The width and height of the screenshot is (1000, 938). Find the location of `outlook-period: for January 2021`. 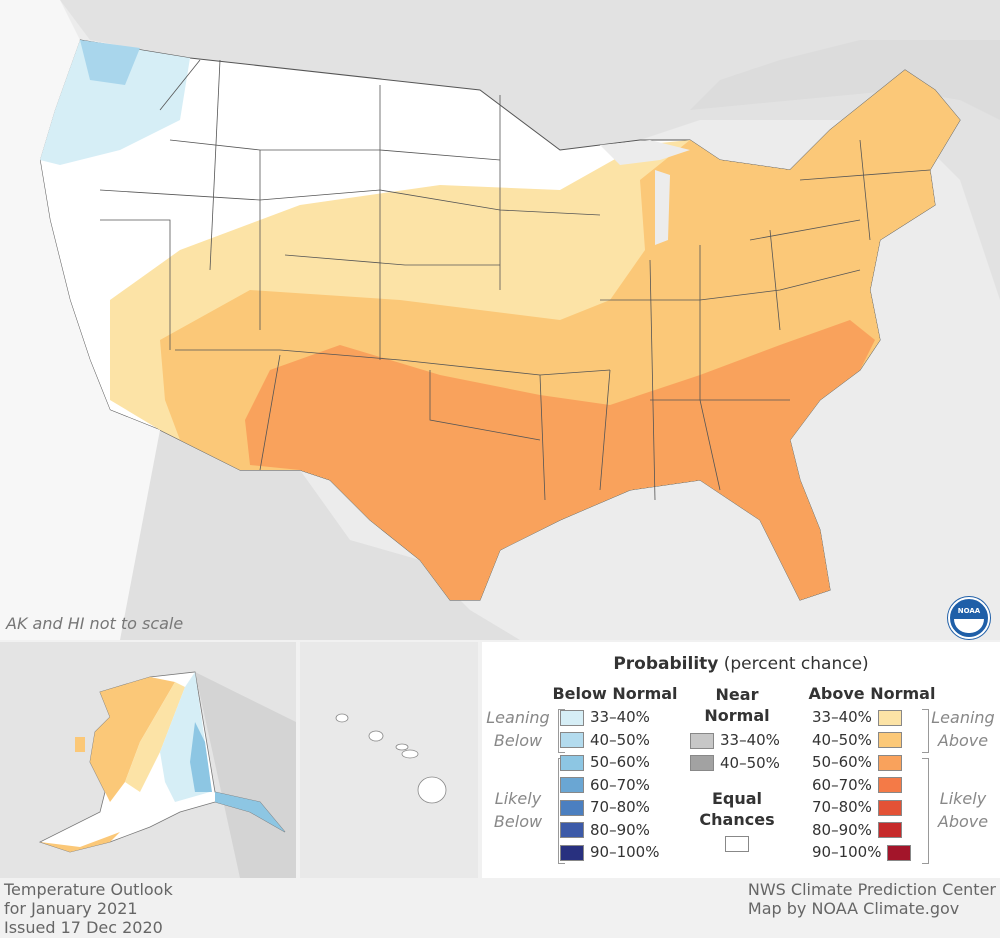

outlook-period: for January 2021 is located at coordinates (71, 908).